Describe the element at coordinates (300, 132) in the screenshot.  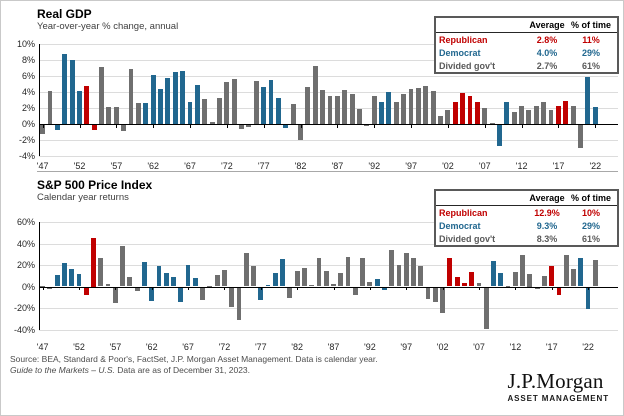
I see `bar-1982` at that location.